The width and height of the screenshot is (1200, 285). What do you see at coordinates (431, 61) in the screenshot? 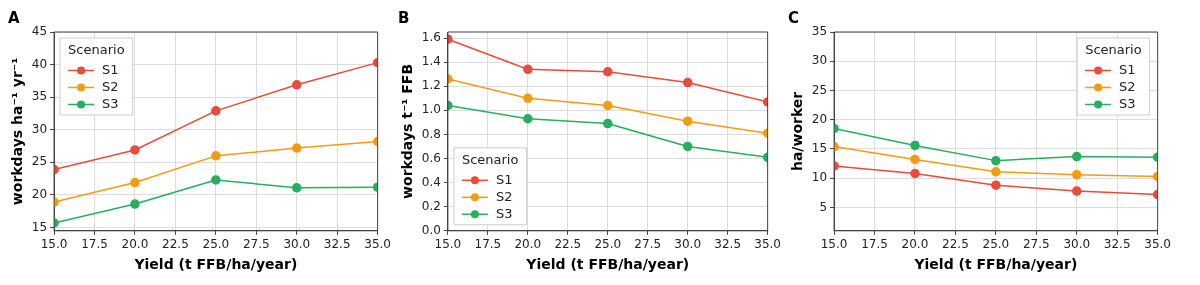
I see `y-tick-label: 1.4` at bounding box center [431, 61].